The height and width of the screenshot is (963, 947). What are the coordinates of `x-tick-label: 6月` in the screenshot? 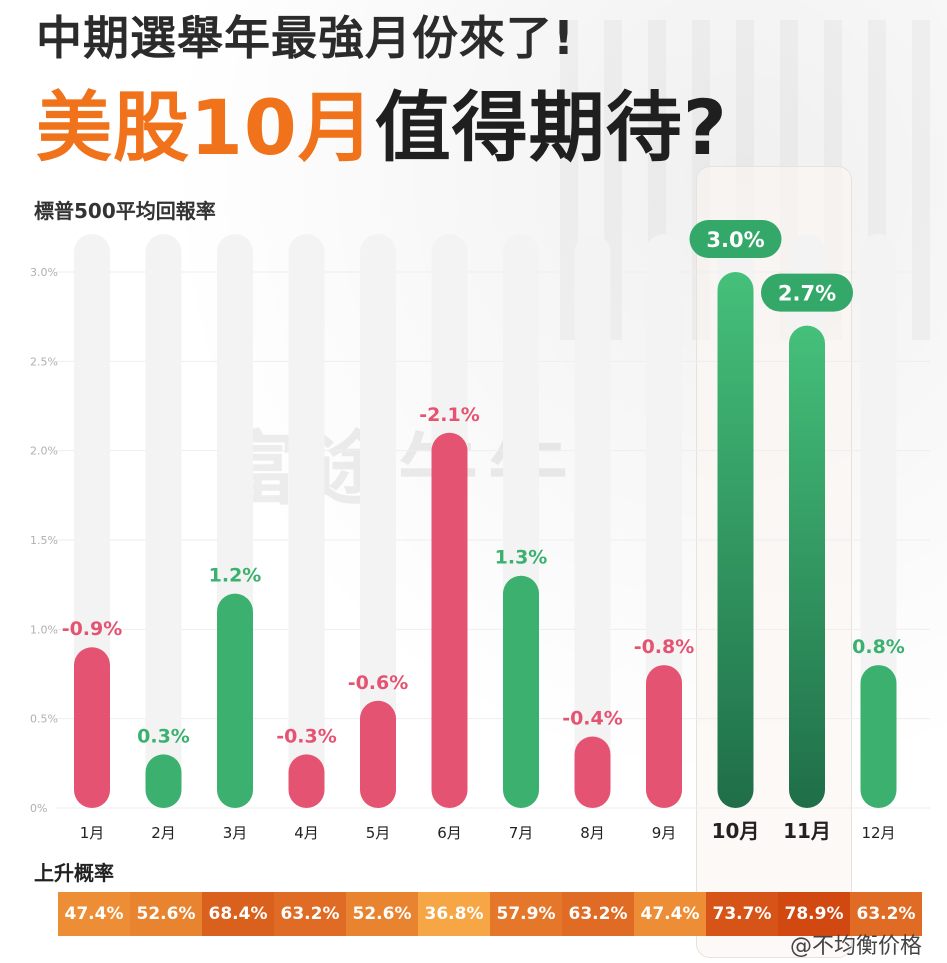 It's located at (449, 833).